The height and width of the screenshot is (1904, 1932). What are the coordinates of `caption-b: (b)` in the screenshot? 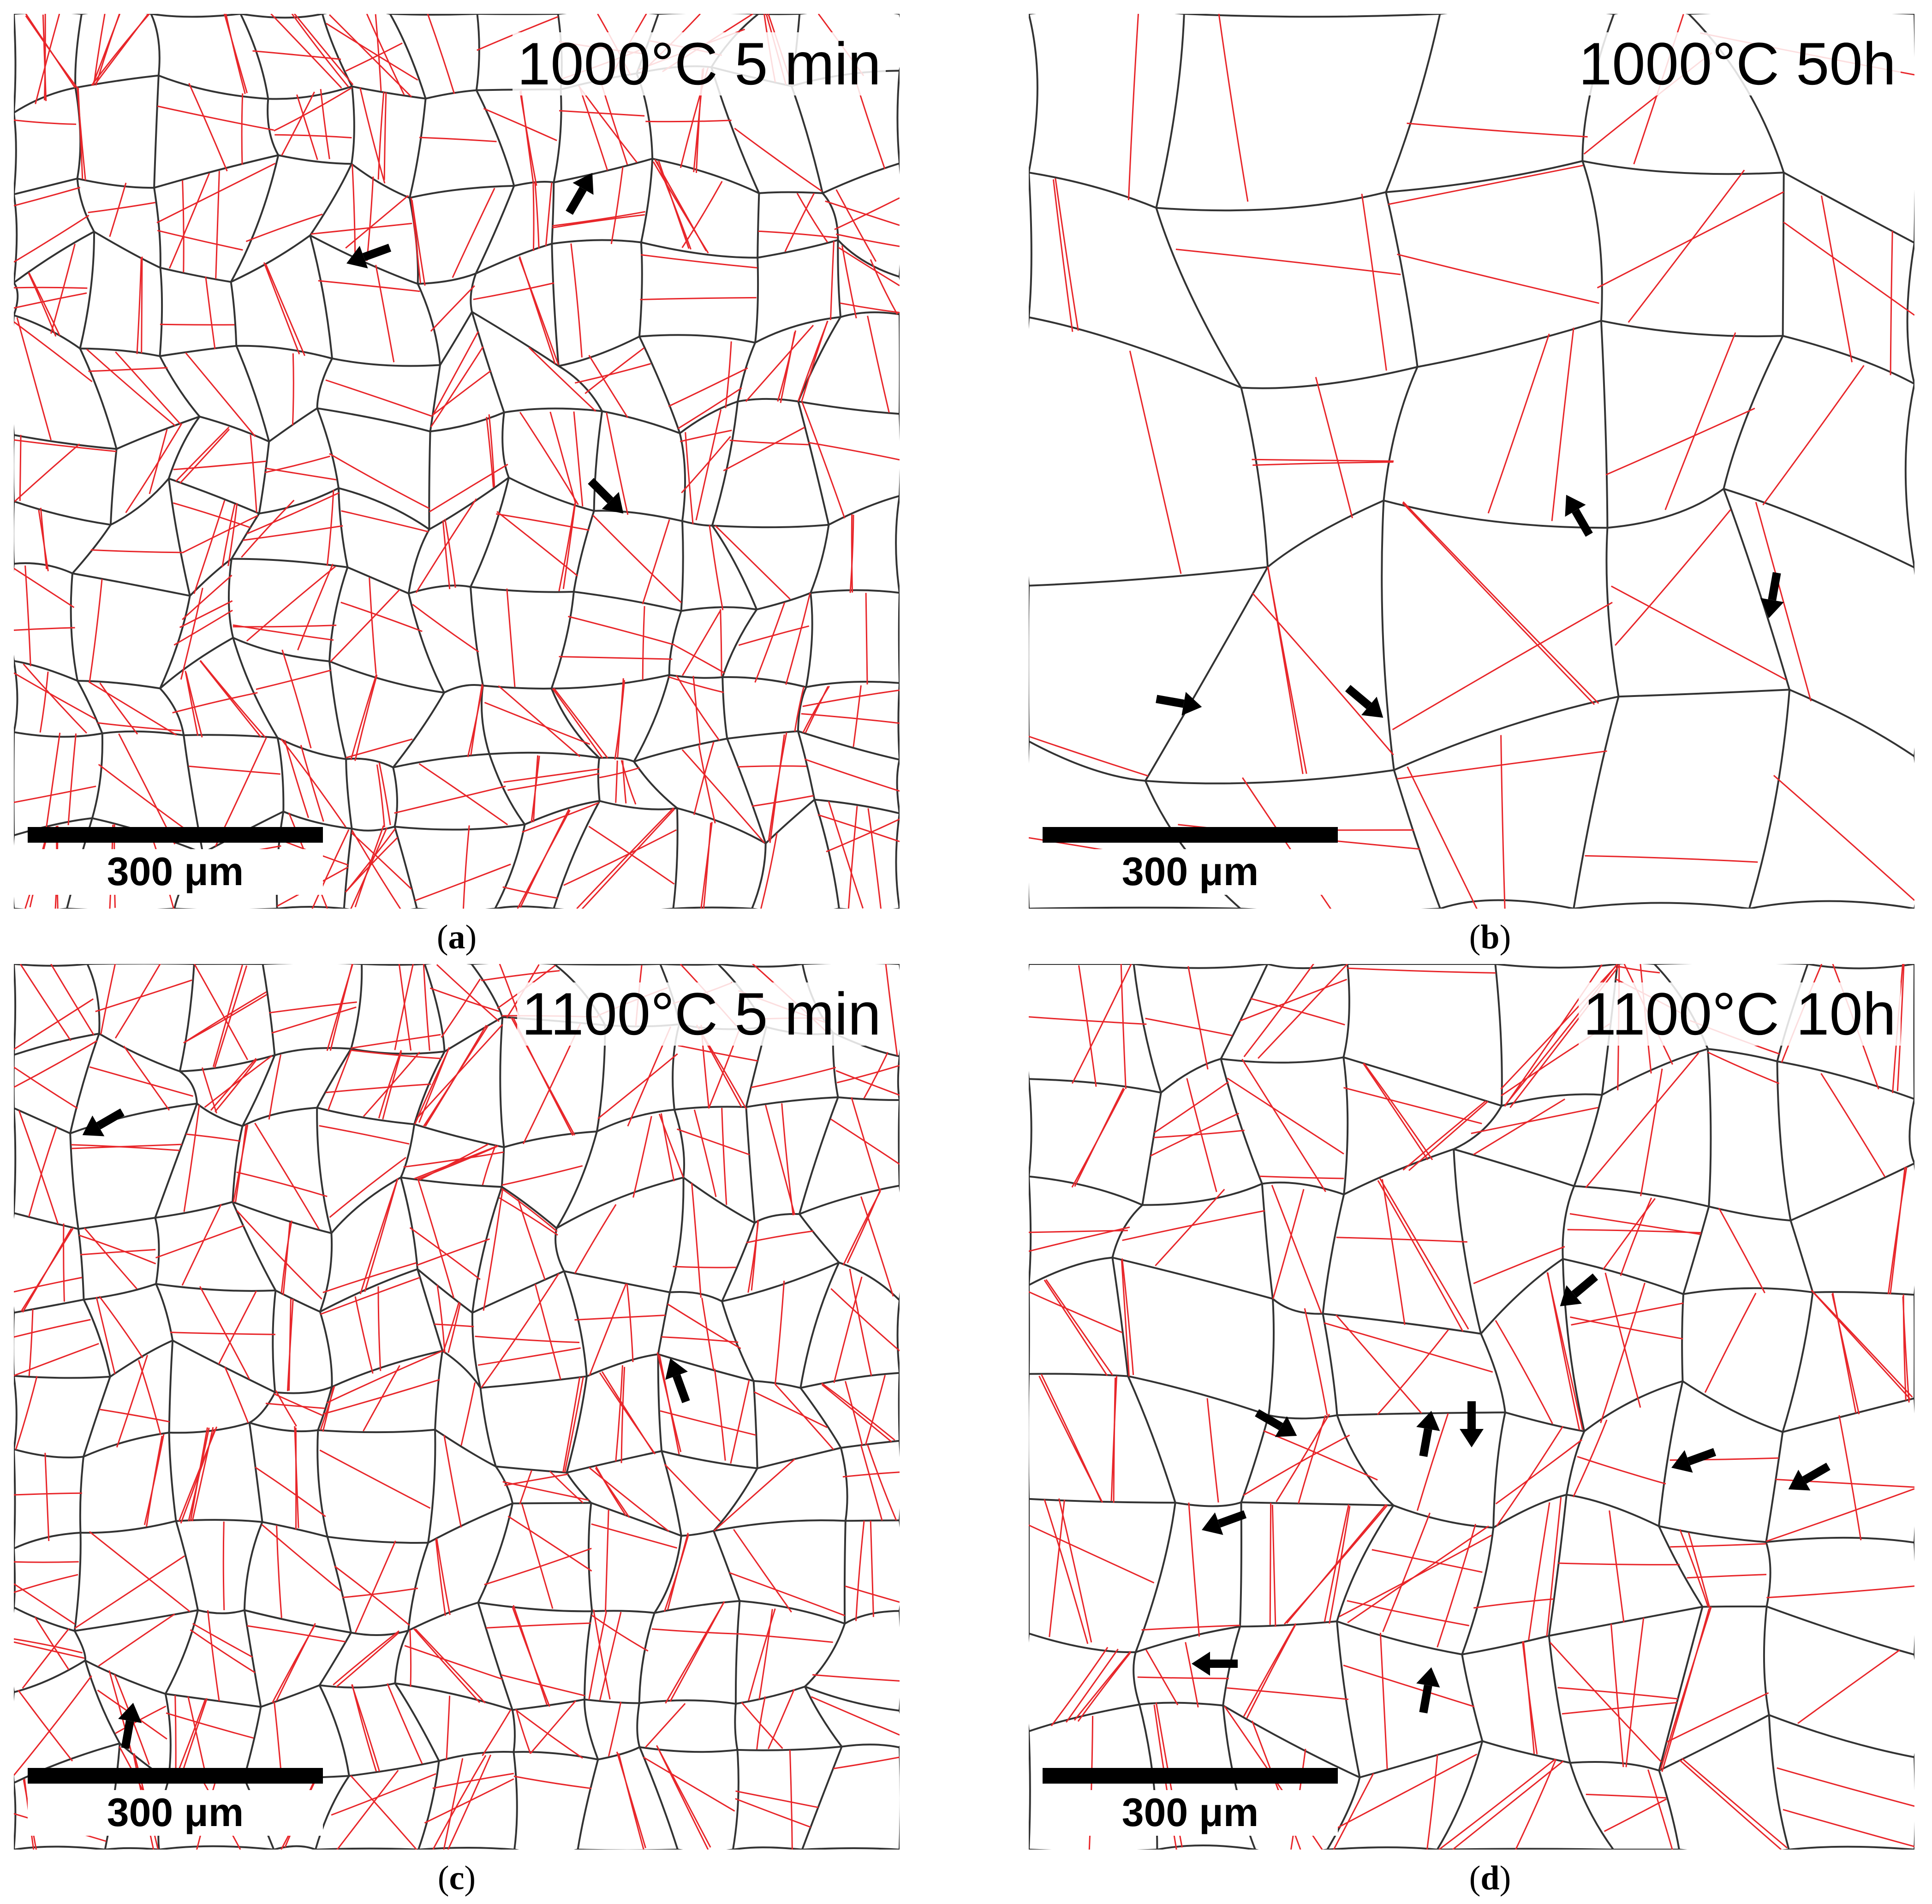 It's located at (1490, 937).